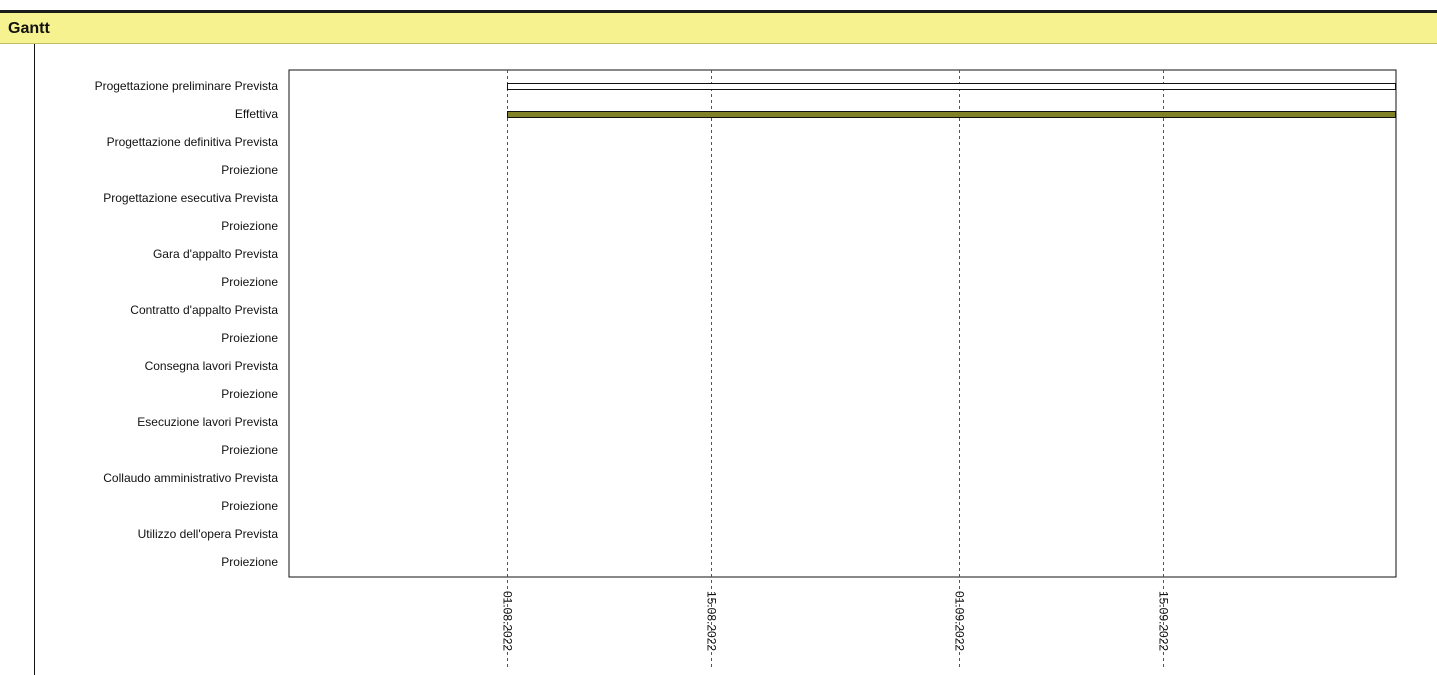 The width and height of the screenshot is (1437, 675). What do you see at coordinates (207, 422) in the screenshot?
I see `row-label: Esecuzione lavori Prevista` at bounding box center [207, 422].